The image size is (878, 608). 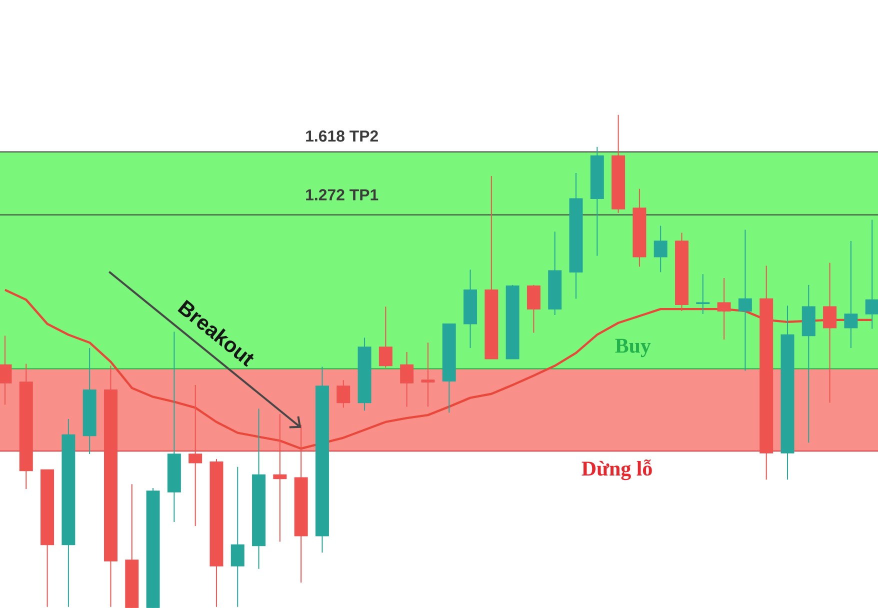 What do you see at coordinates (617, 470) in the screenshot?
I see `ref-line-label: Dừng lỗ` at bounding box center [617, 470].